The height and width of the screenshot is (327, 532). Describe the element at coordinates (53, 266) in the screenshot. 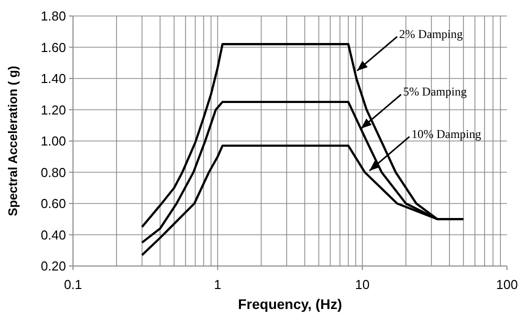

I see `y-tick-label: 0.20` at that location.